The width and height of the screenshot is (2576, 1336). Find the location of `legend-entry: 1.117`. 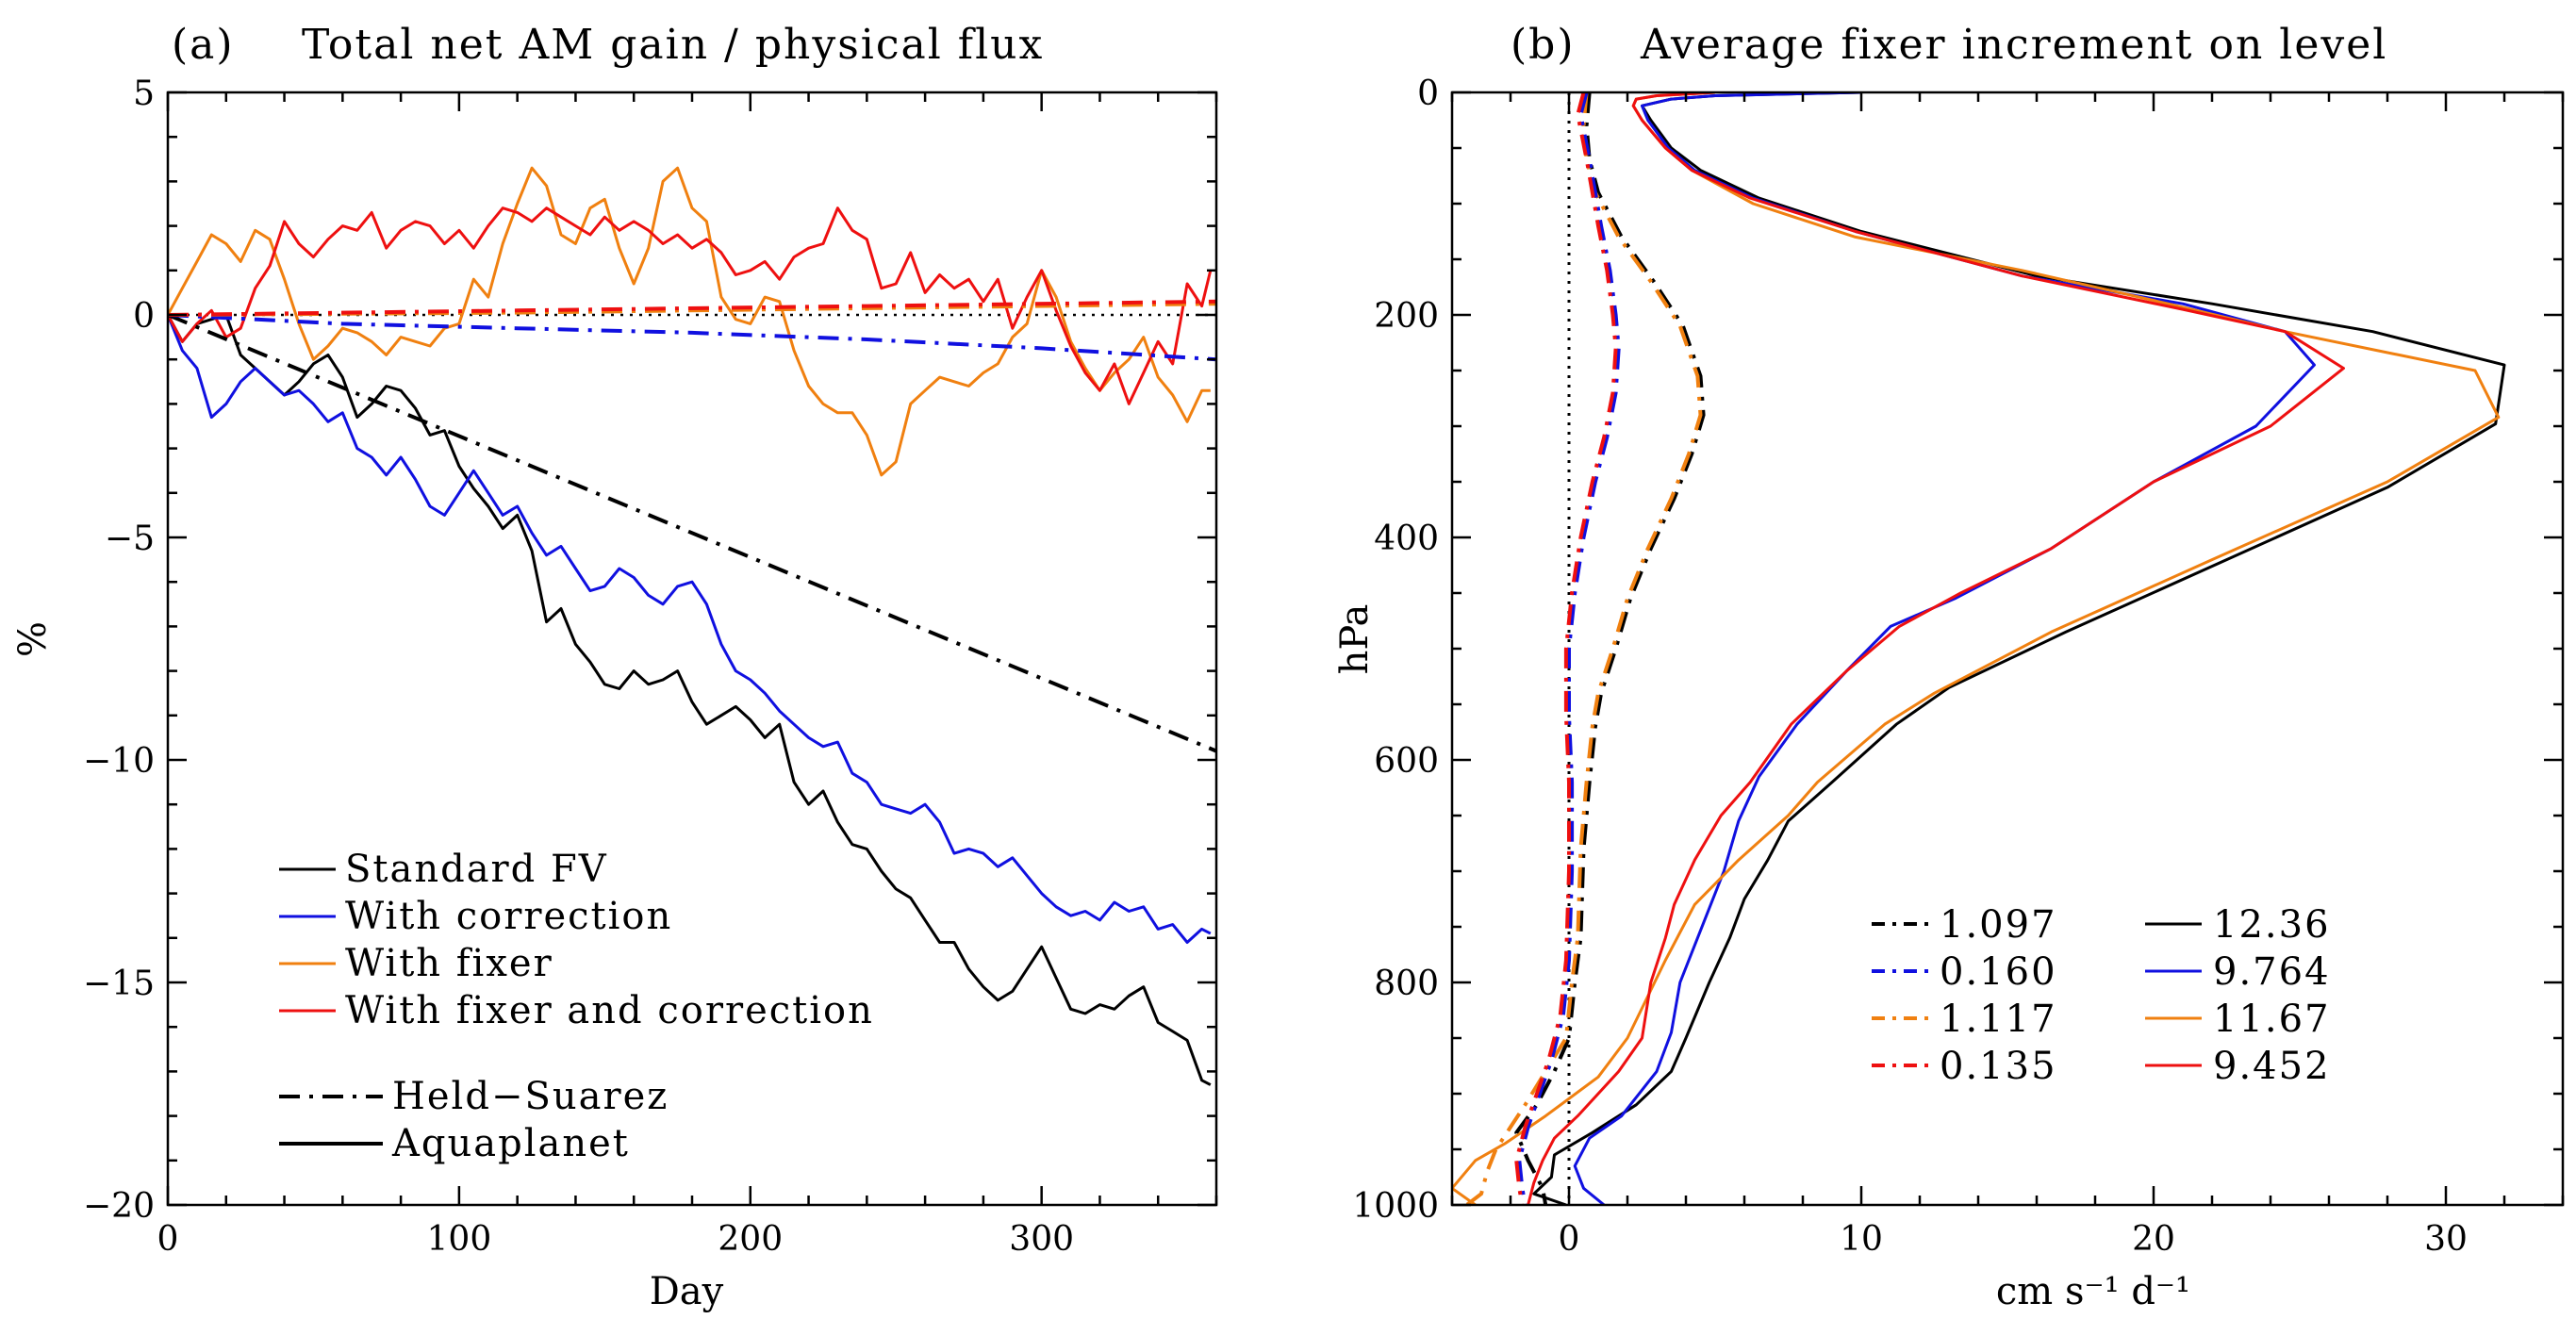

legend-entry: 1.117 is located at coordinates (1998, 1019).